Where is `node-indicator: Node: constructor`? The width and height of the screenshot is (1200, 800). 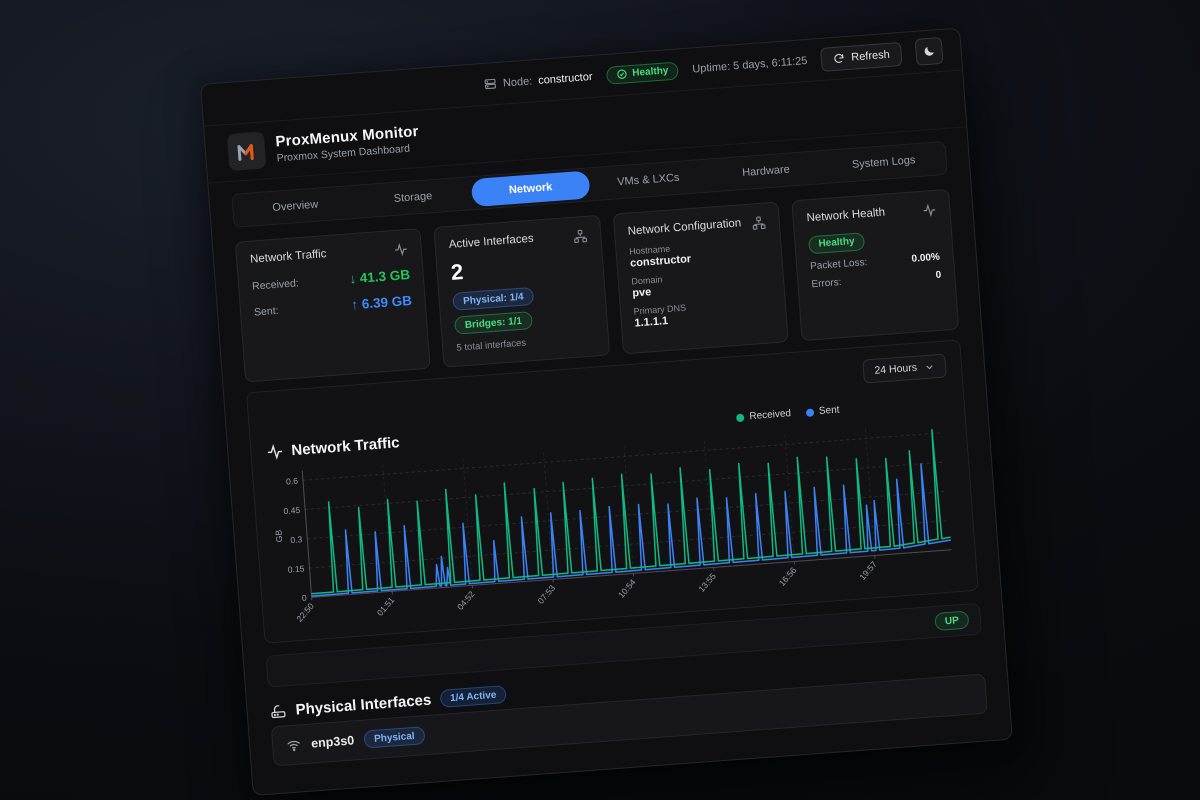
node-indicator: Node: constructor is located at coordinates (538, 80).